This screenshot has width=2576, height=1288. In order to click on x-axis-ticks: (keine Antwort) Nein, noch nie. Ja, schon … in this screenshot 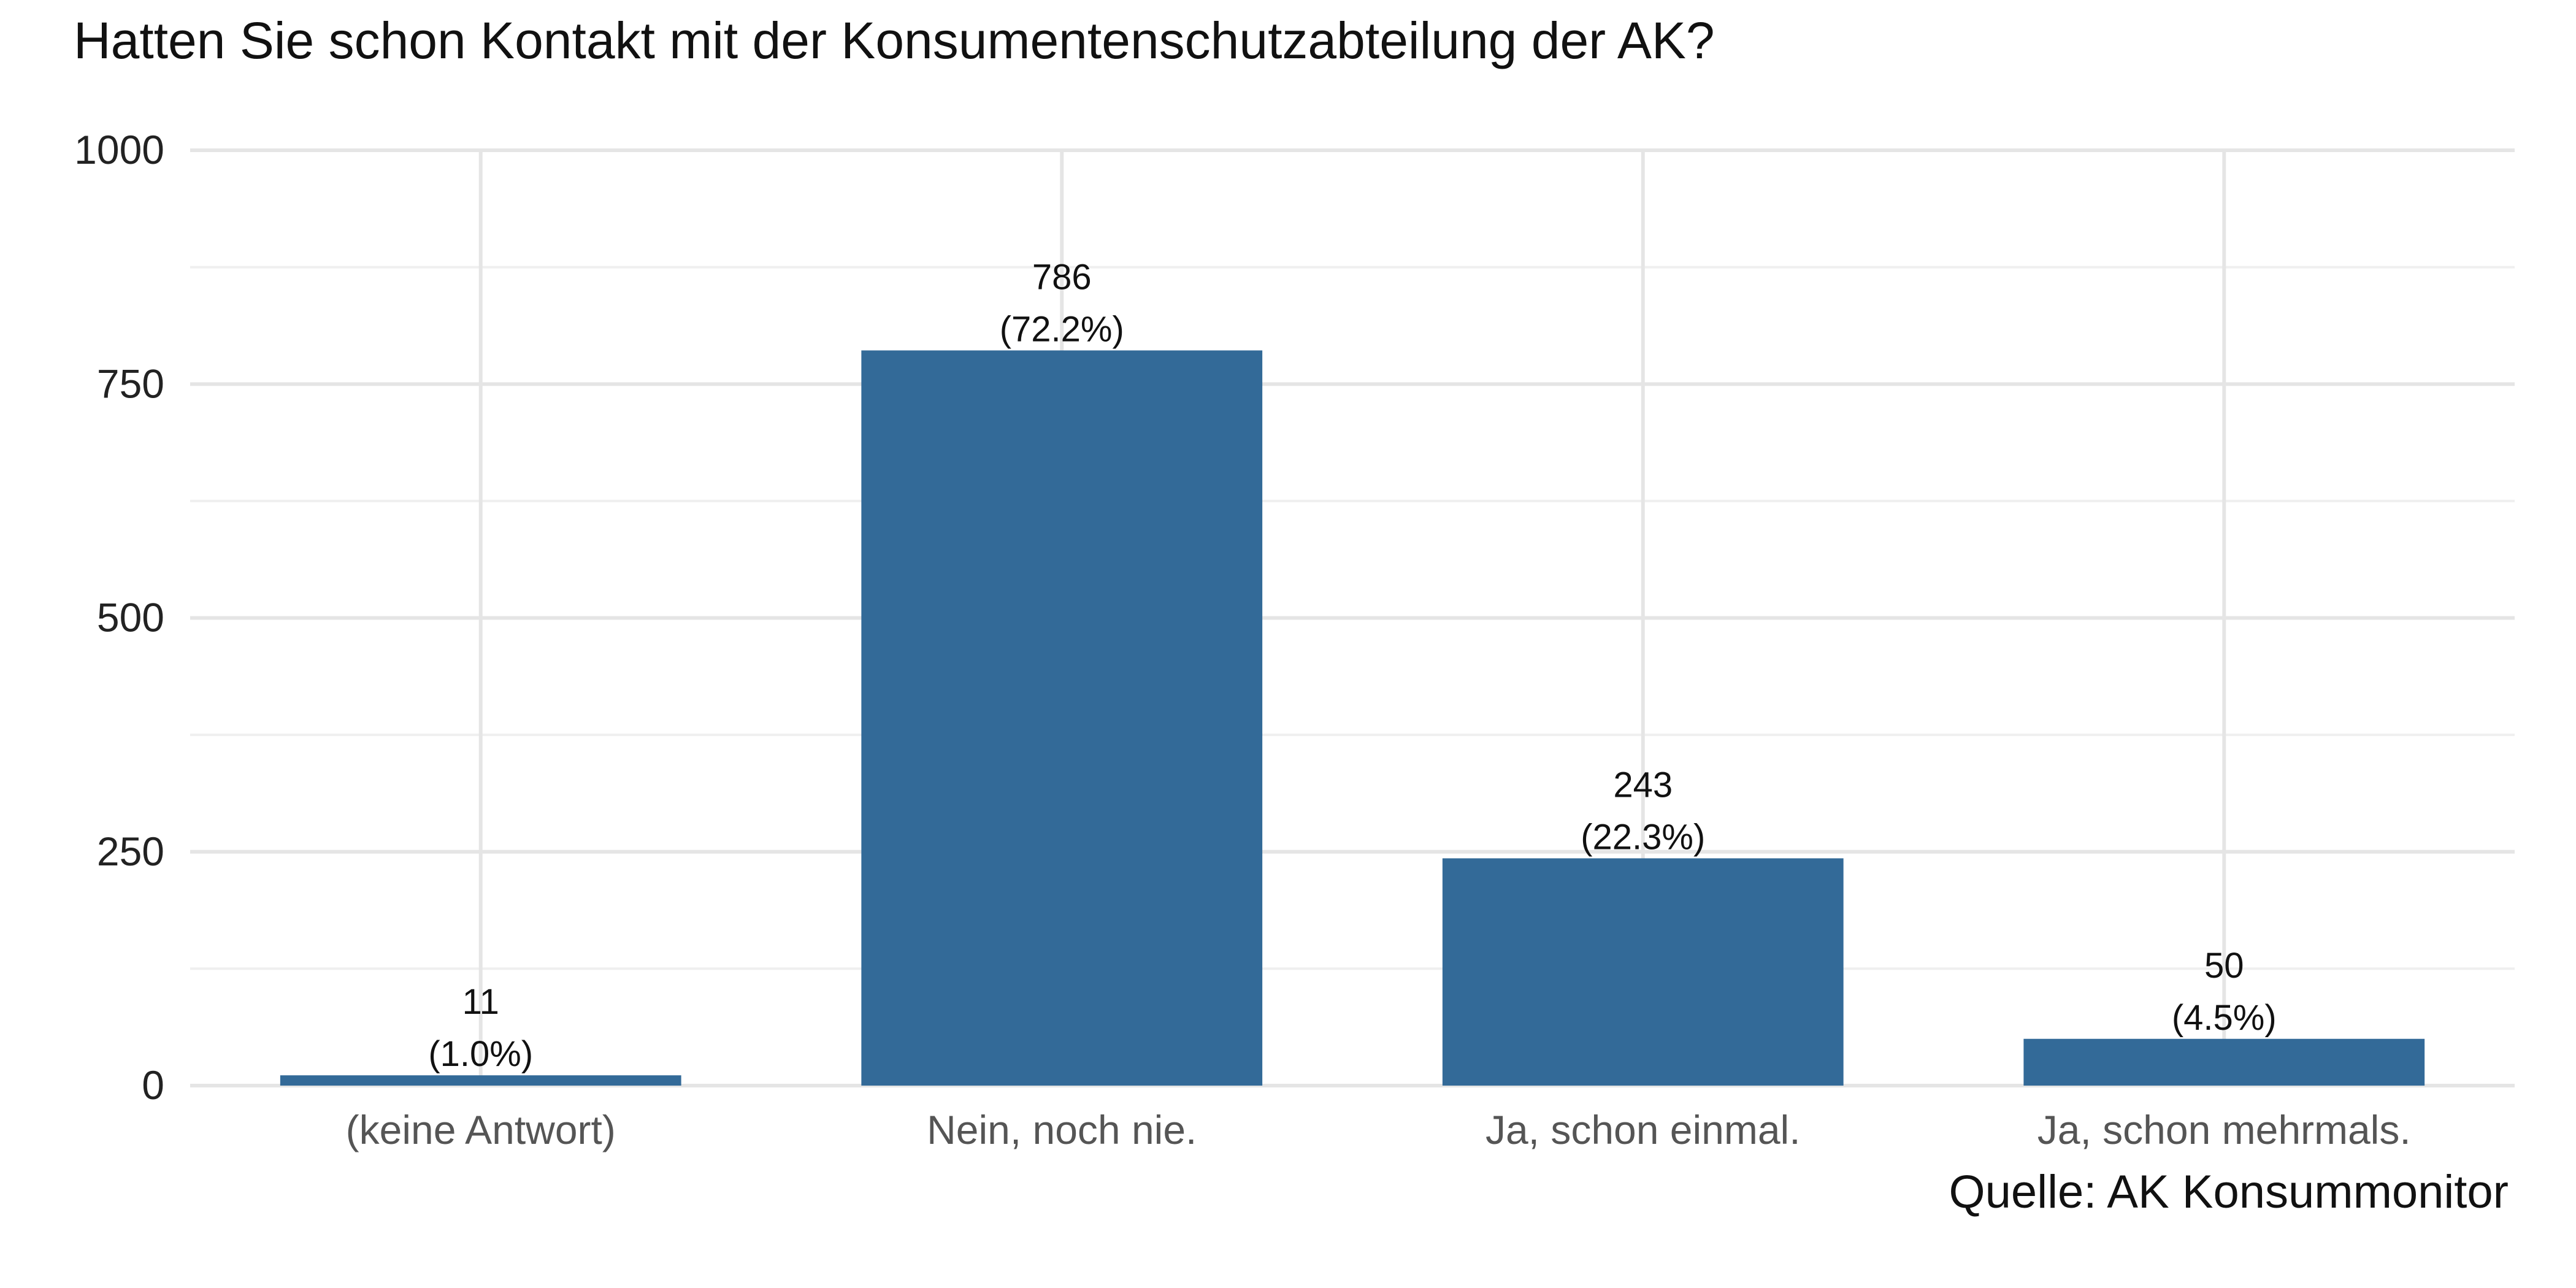, I will do `click(1378, 1129)`.